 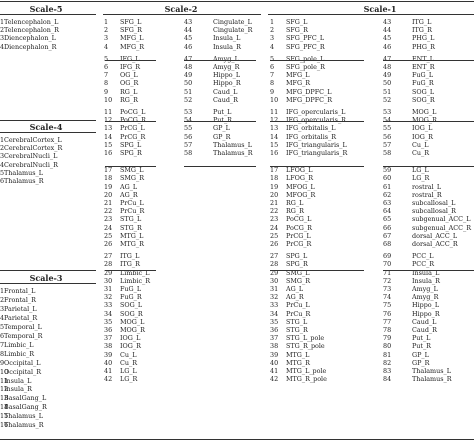 What do you see at coordinates (131, 297) in the screenshot?
I see `region-label: FuG_R` at bounding box center [131, 297].